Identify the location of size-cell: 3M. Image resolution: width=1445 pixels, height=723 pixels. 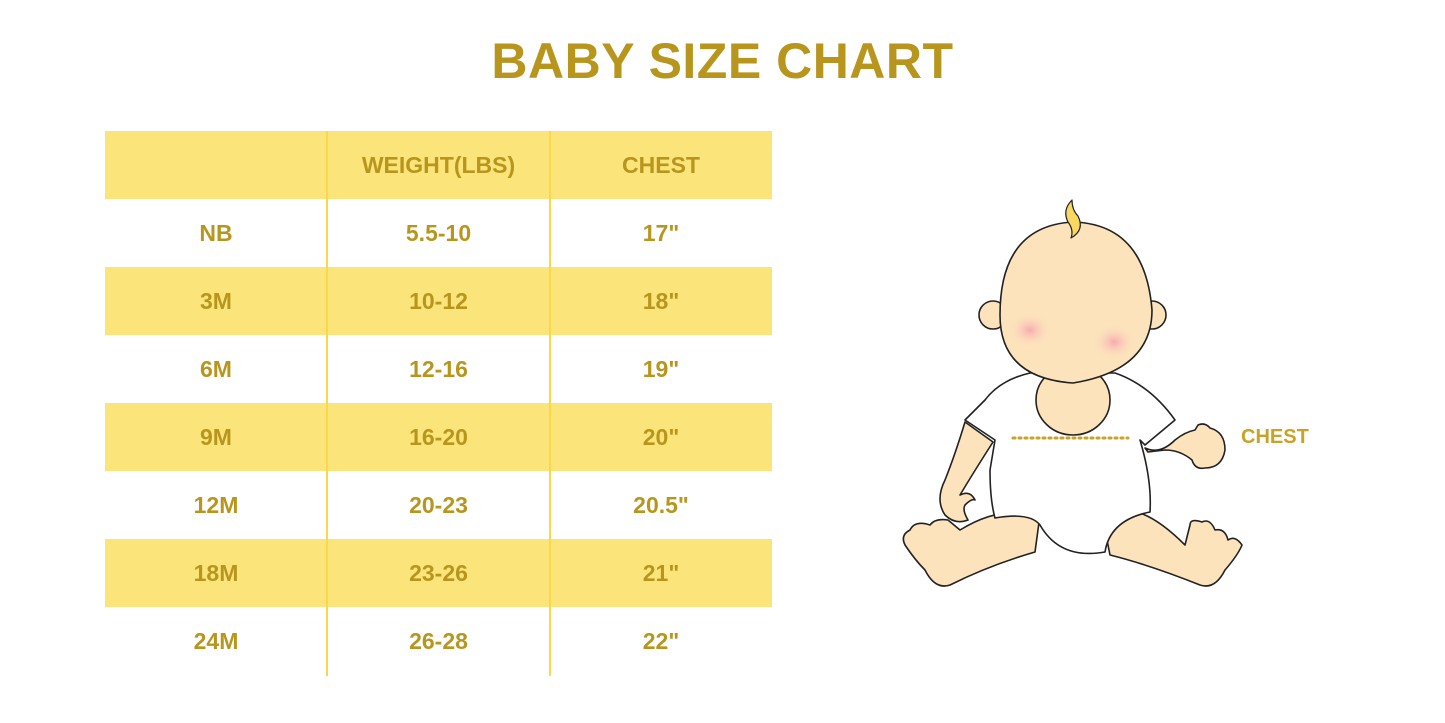
(216, 300).